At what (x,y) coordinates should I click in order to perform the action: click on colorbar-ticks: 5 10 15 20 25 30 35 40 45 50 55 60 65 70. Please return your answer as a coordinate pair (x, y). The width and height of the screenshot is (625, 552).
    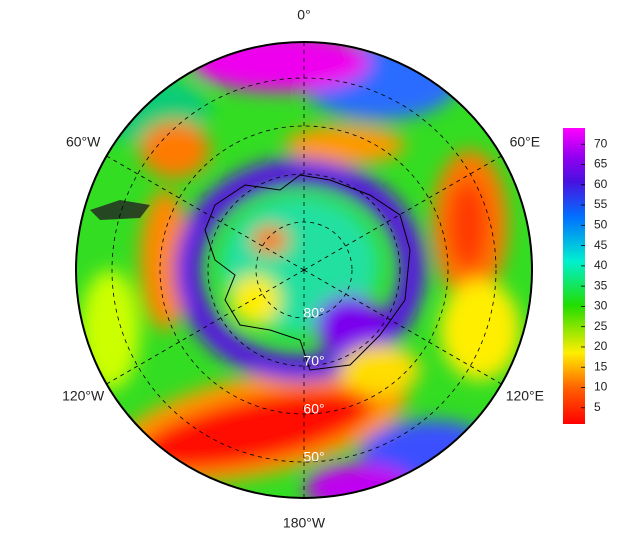
    Looking at the image, I should click on (594, 275).